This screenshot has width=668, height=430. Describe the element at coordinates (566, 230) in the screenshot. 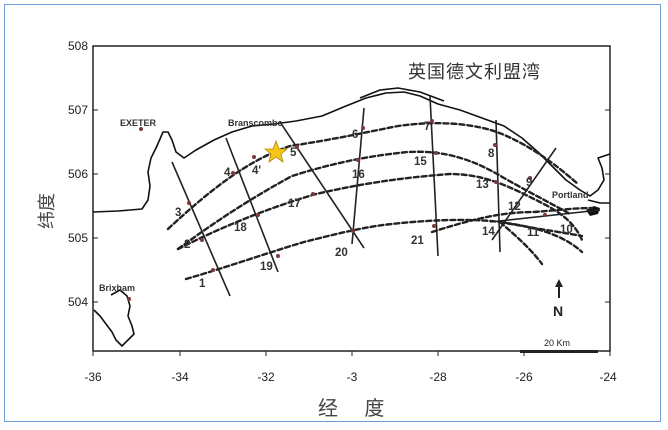

I see `line-label-10: 10` at that location.